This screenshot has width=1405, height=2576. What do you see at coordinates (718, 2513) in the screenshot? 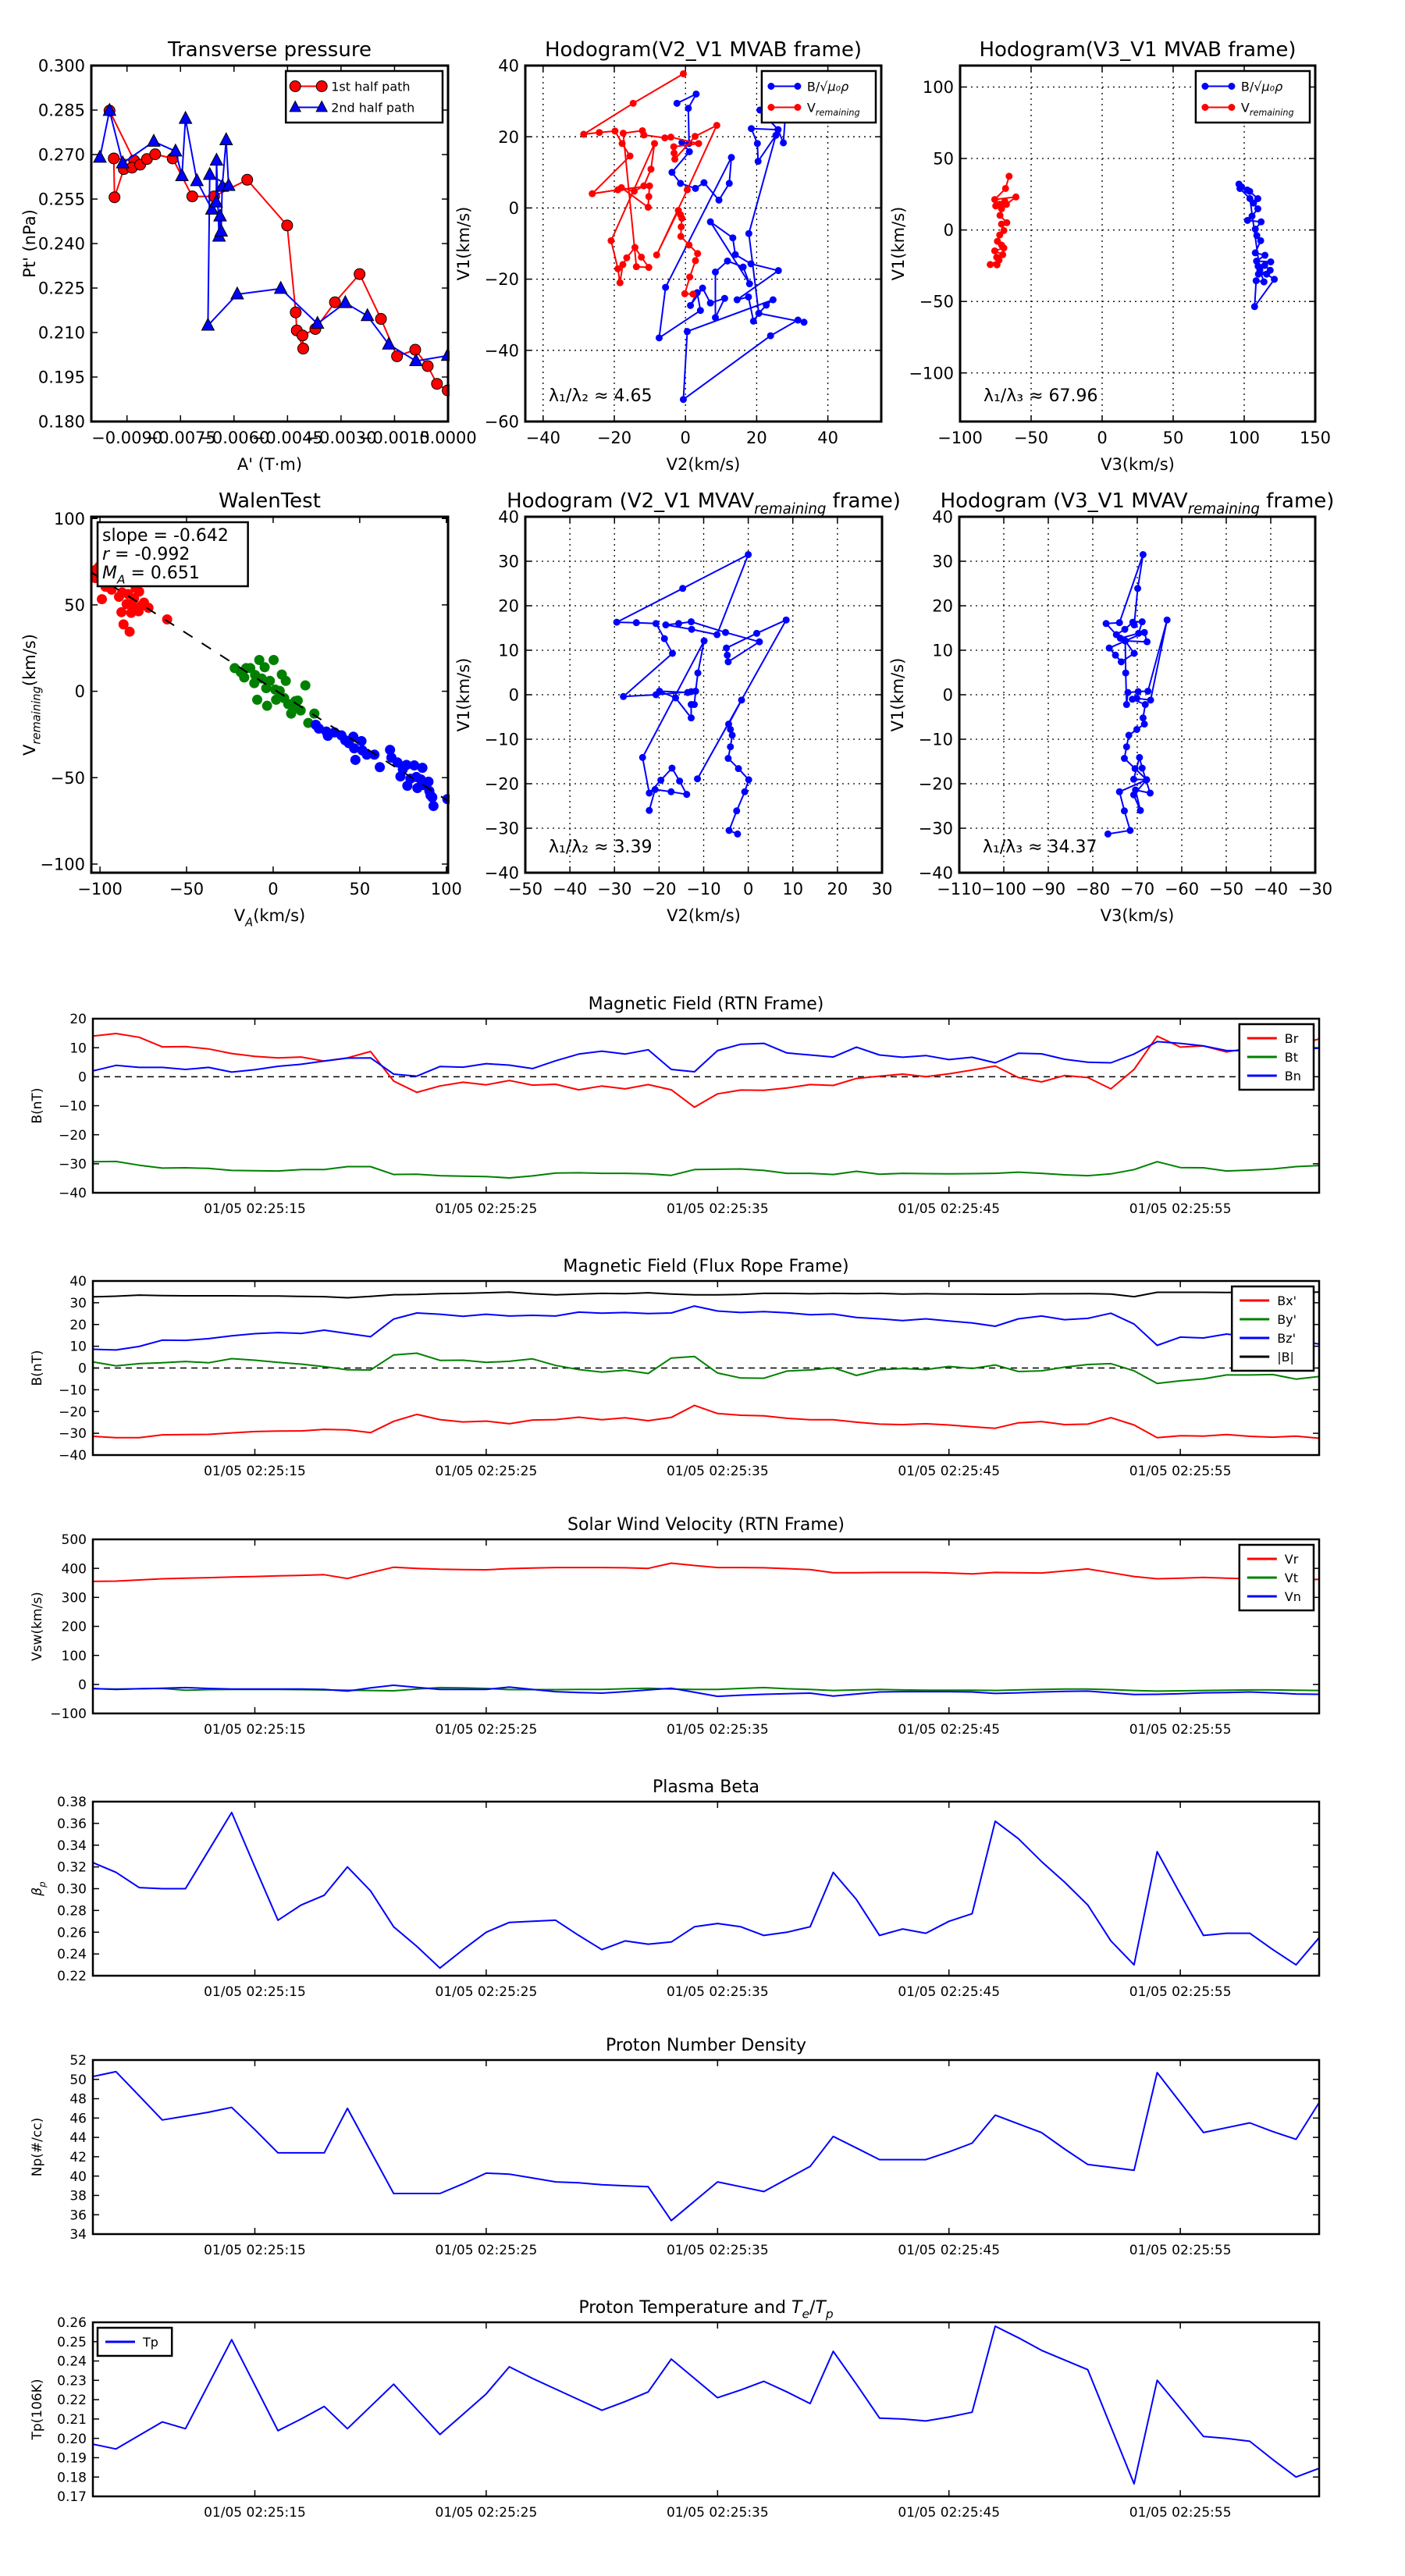
I see `x-tick-label: 01/05 02:25:35` at bounding box center [718, 2513].